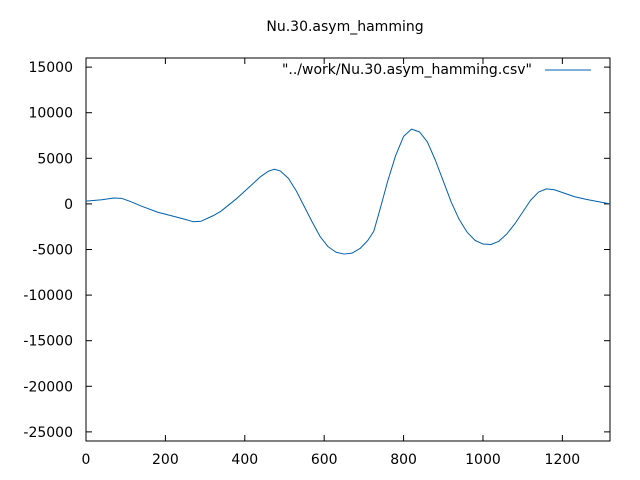 Image resolution: width=640 pixels, height=480 pixels. What do you see at coordinates (48, 342) in the screenshot?
I see `y-tick-label: -15000` at bounding box center [48, 342].